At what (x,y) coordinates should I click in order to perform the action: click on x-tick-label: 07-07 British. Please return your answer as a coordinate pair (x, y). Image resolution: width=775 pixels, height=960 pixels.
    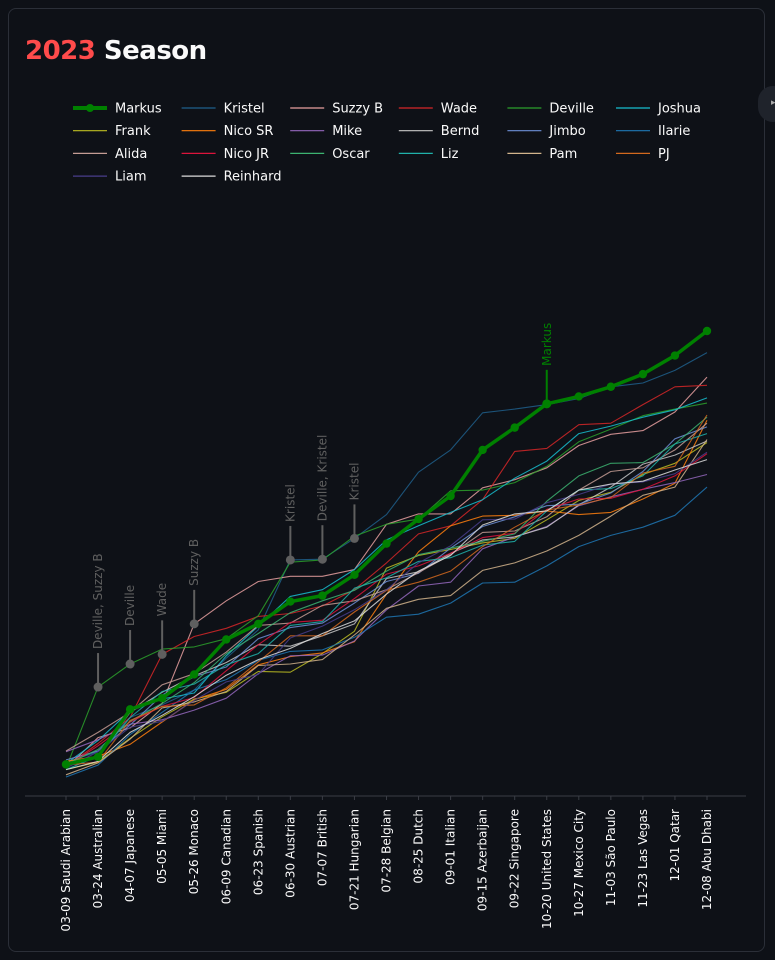
    Looking at the image, I should click on (322, 847).